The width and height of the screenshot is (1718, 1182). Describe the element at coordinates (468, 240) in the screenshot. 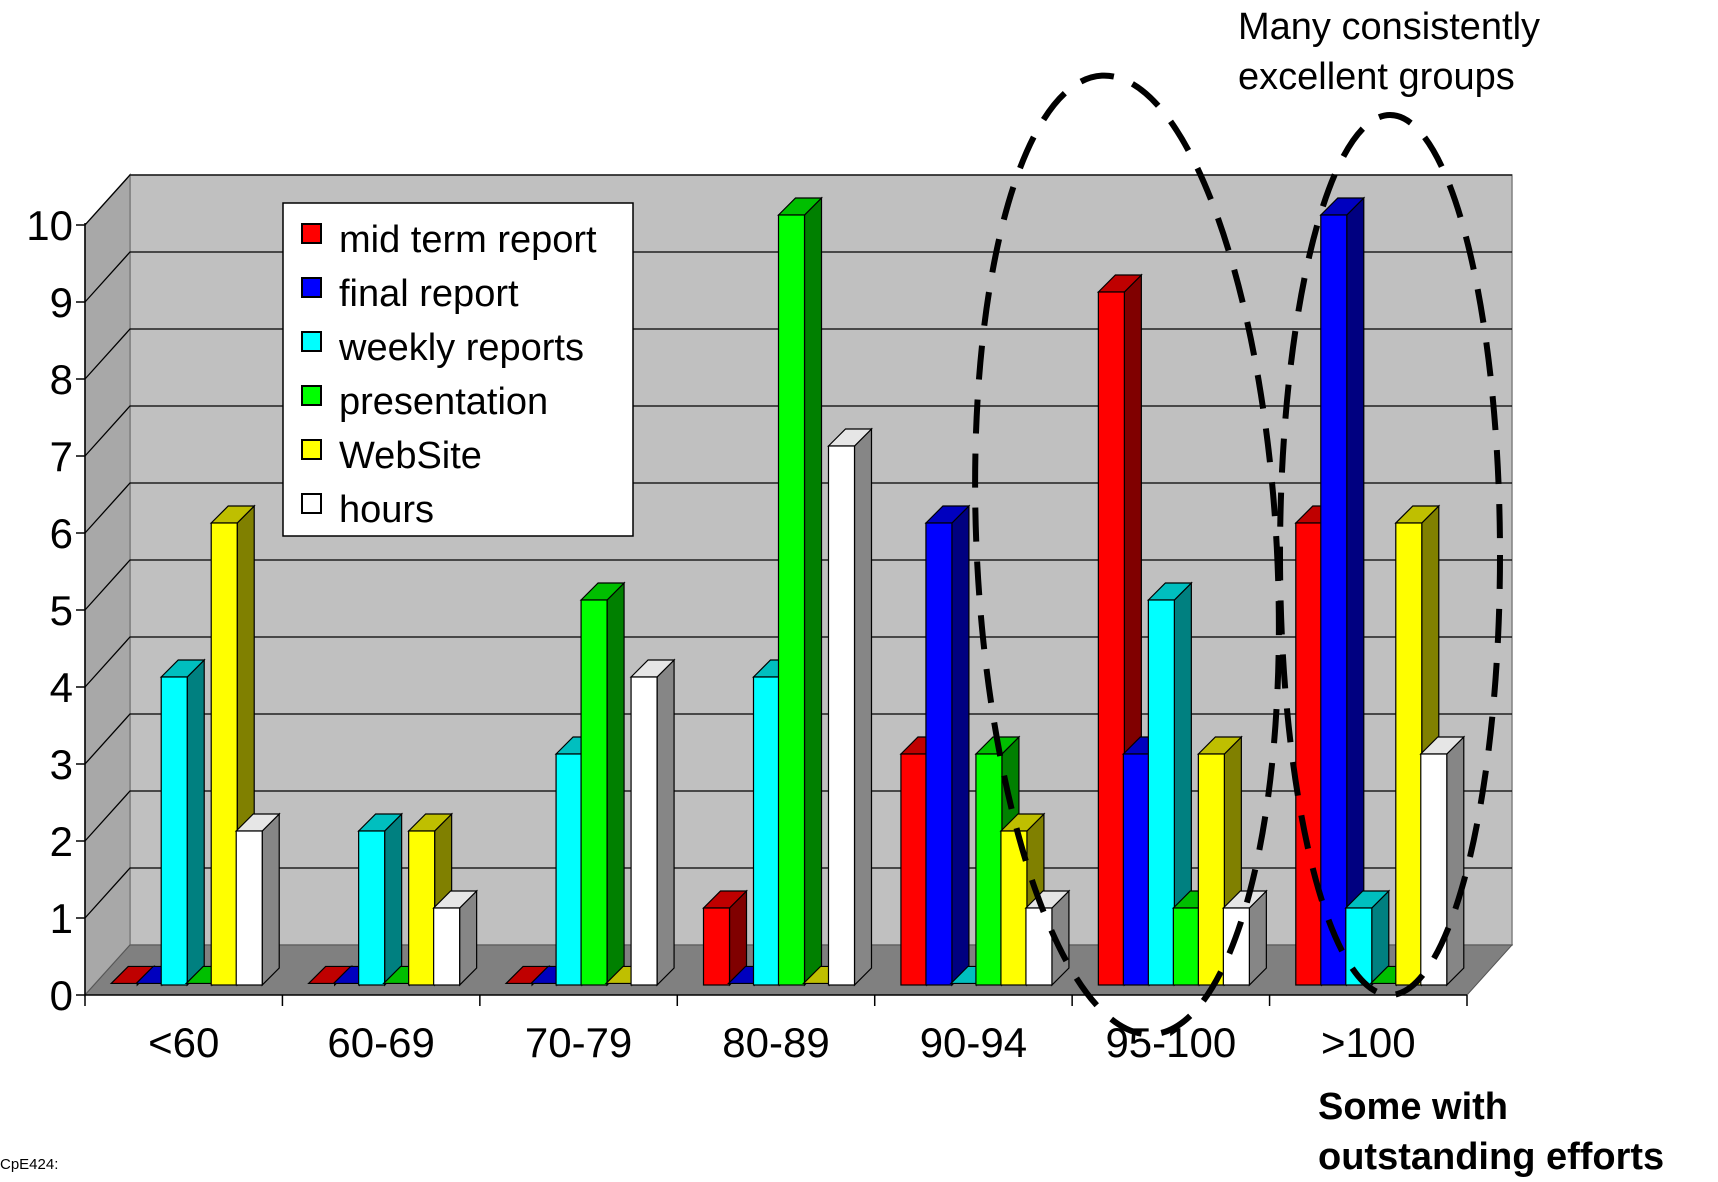

I see `legend-label: mid term report` at that location.